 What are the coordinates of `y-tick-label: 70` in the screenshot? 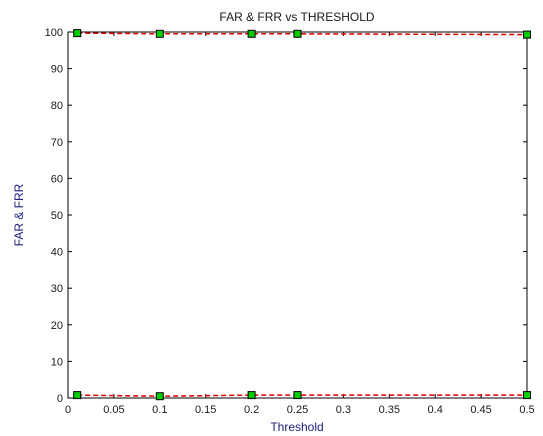 It's located at (57, 143).